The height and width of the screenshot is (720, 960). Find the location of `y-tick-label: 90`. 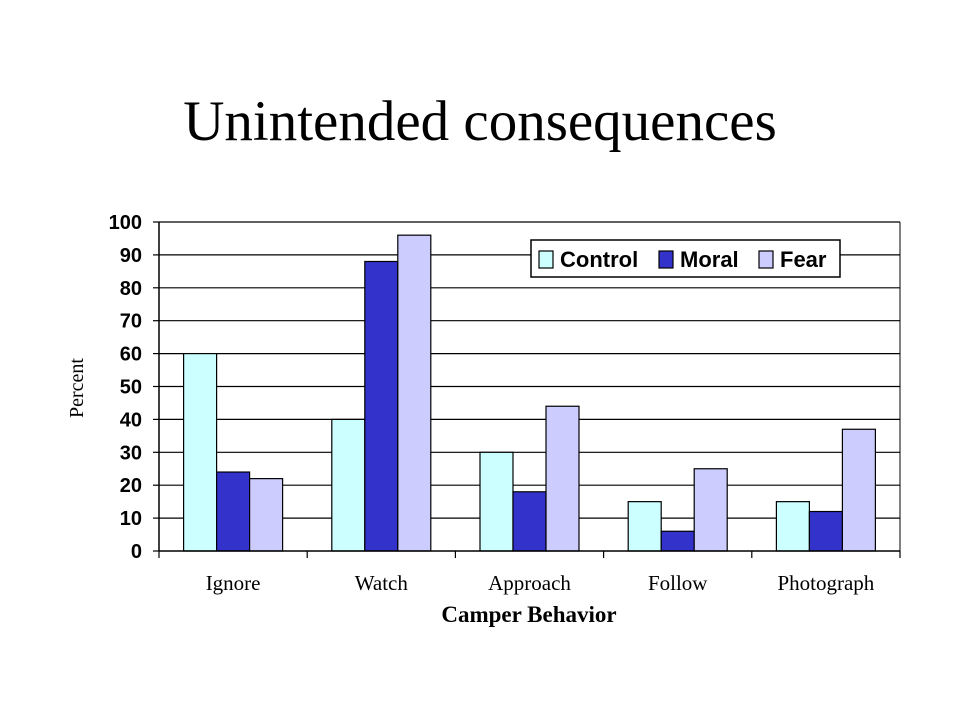

y-tick-label: 90 is located at coordinates (131, 256).